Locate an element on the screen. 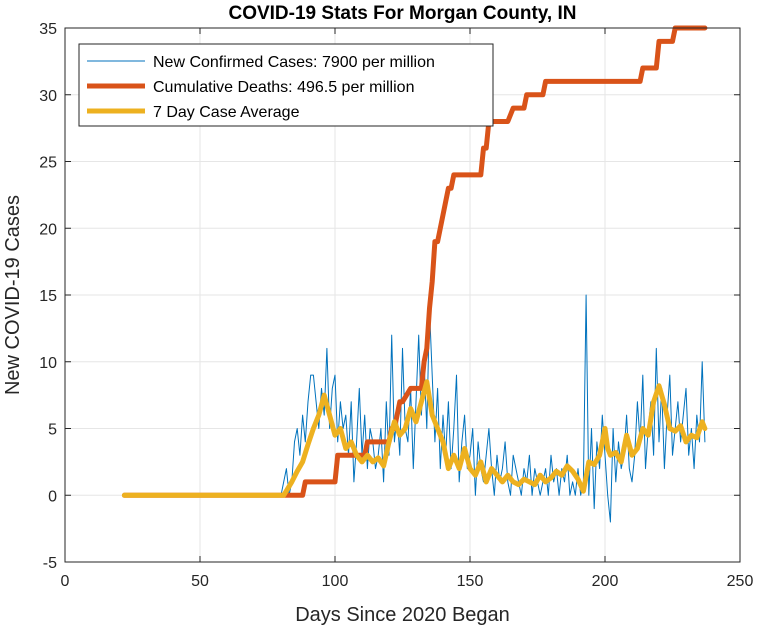 Image resolution: width=761 pixels, height=630 pixels. y-tick-label: 0 is located at coordinates (52, 496).